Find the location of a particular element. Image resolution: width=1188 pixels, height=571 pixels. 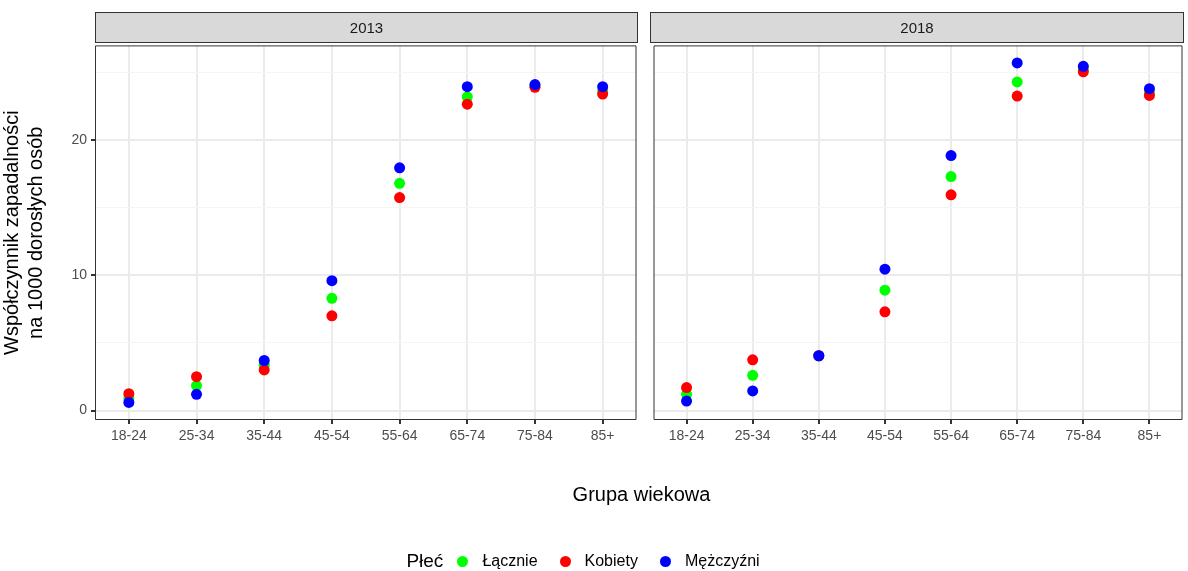

chart-title: 2013 is located at coordinates (366, 27).